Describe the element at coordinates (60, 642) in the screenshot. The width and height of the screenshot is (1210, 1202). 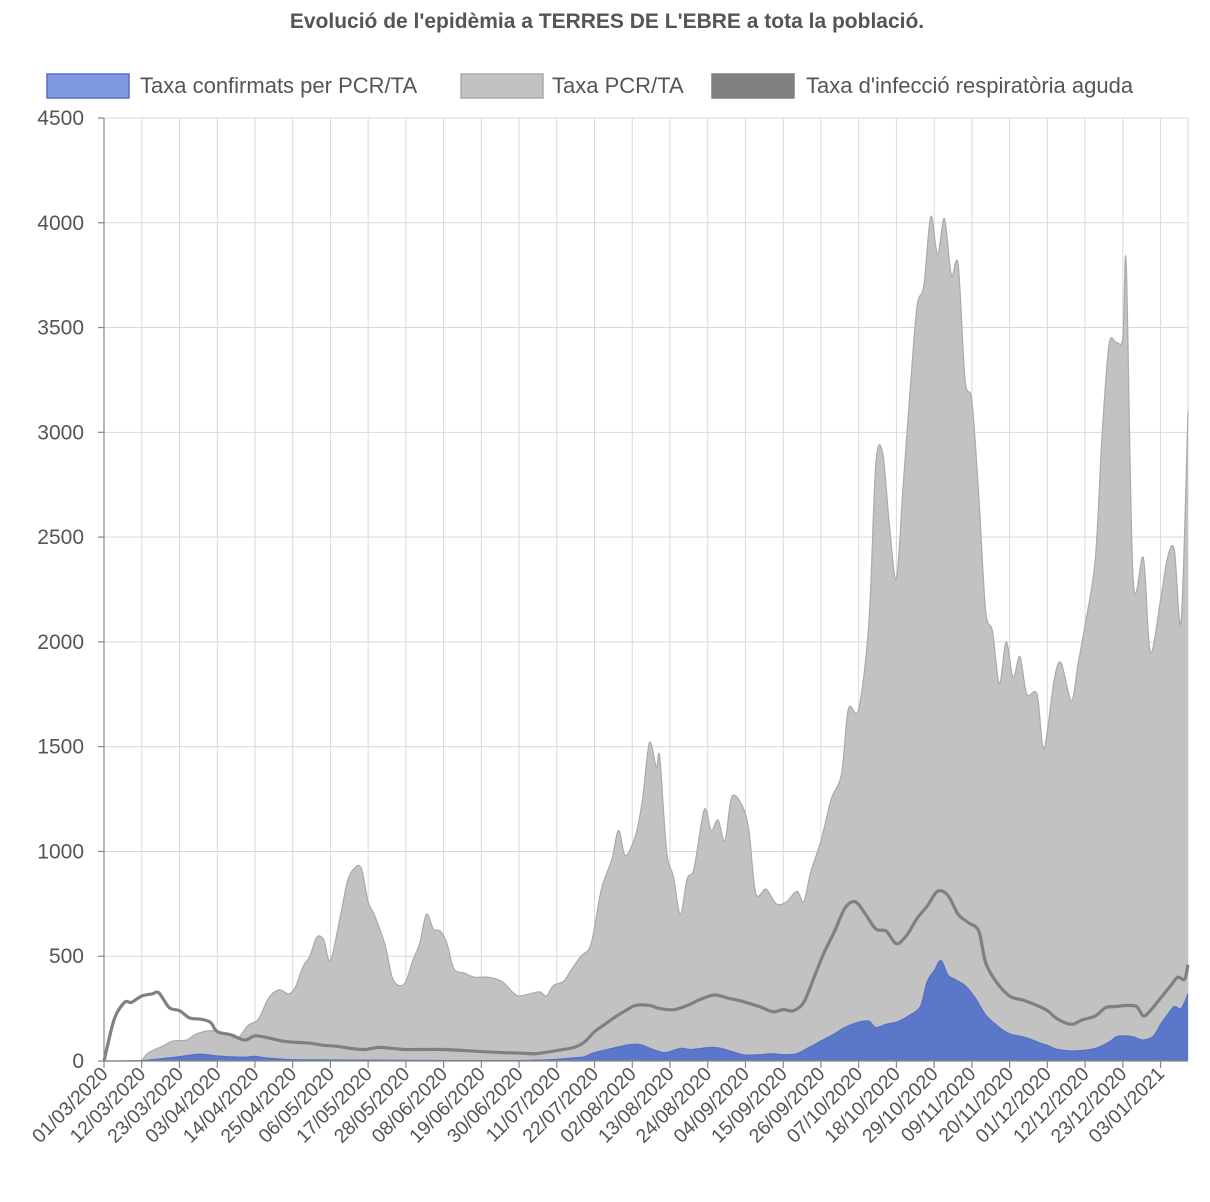
I see `y-tick-label-4: 2000` at that location.